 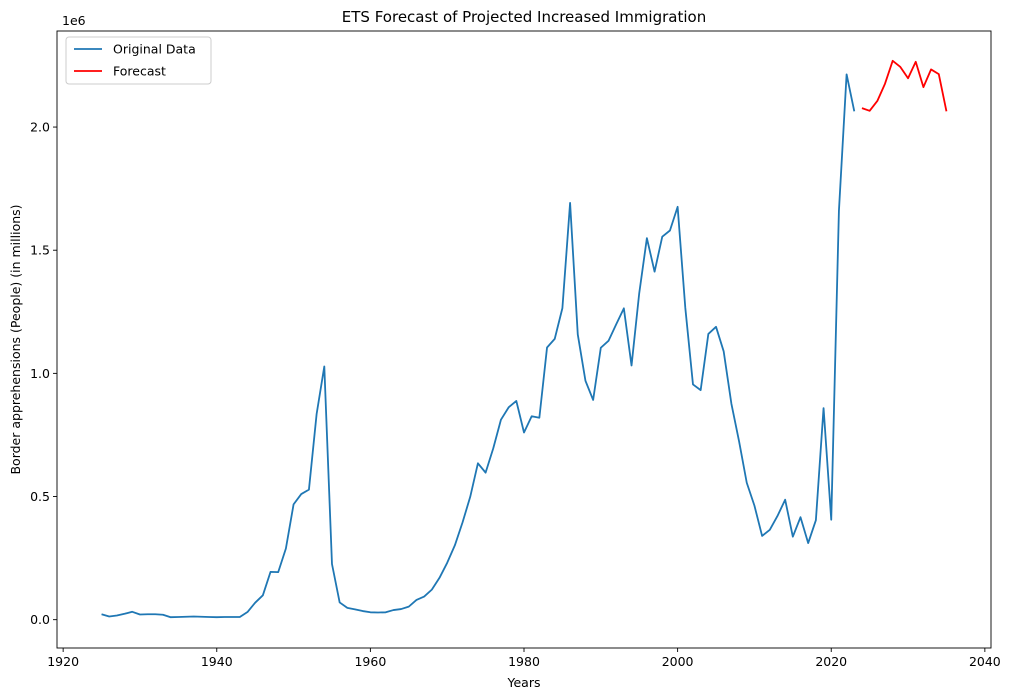 I want to click on y-tick-label: 0.5, so click(x=40, y=496).